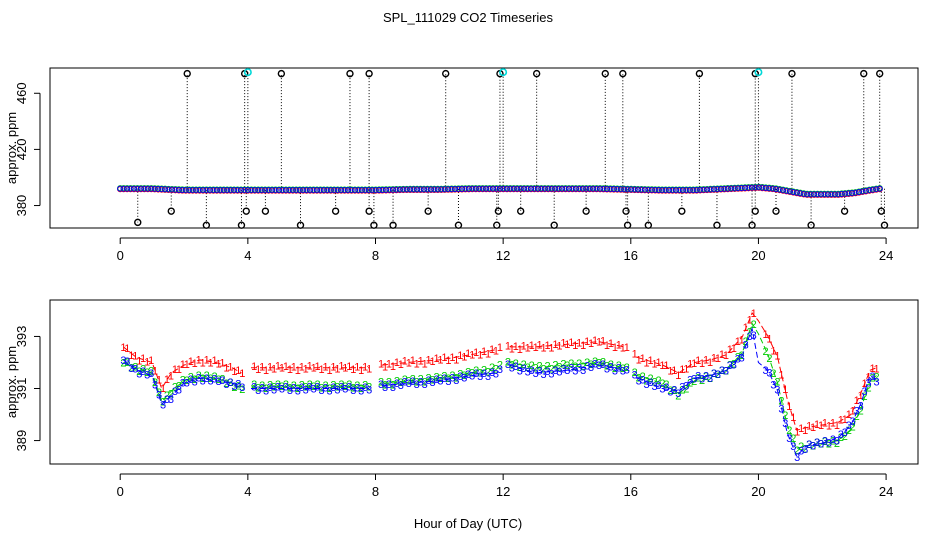 The width and height of the screenshot is (936, 540). Describe the element at coordinates (503, 72) in the screenshot. I see `highlighted-outlier-point` at that location.